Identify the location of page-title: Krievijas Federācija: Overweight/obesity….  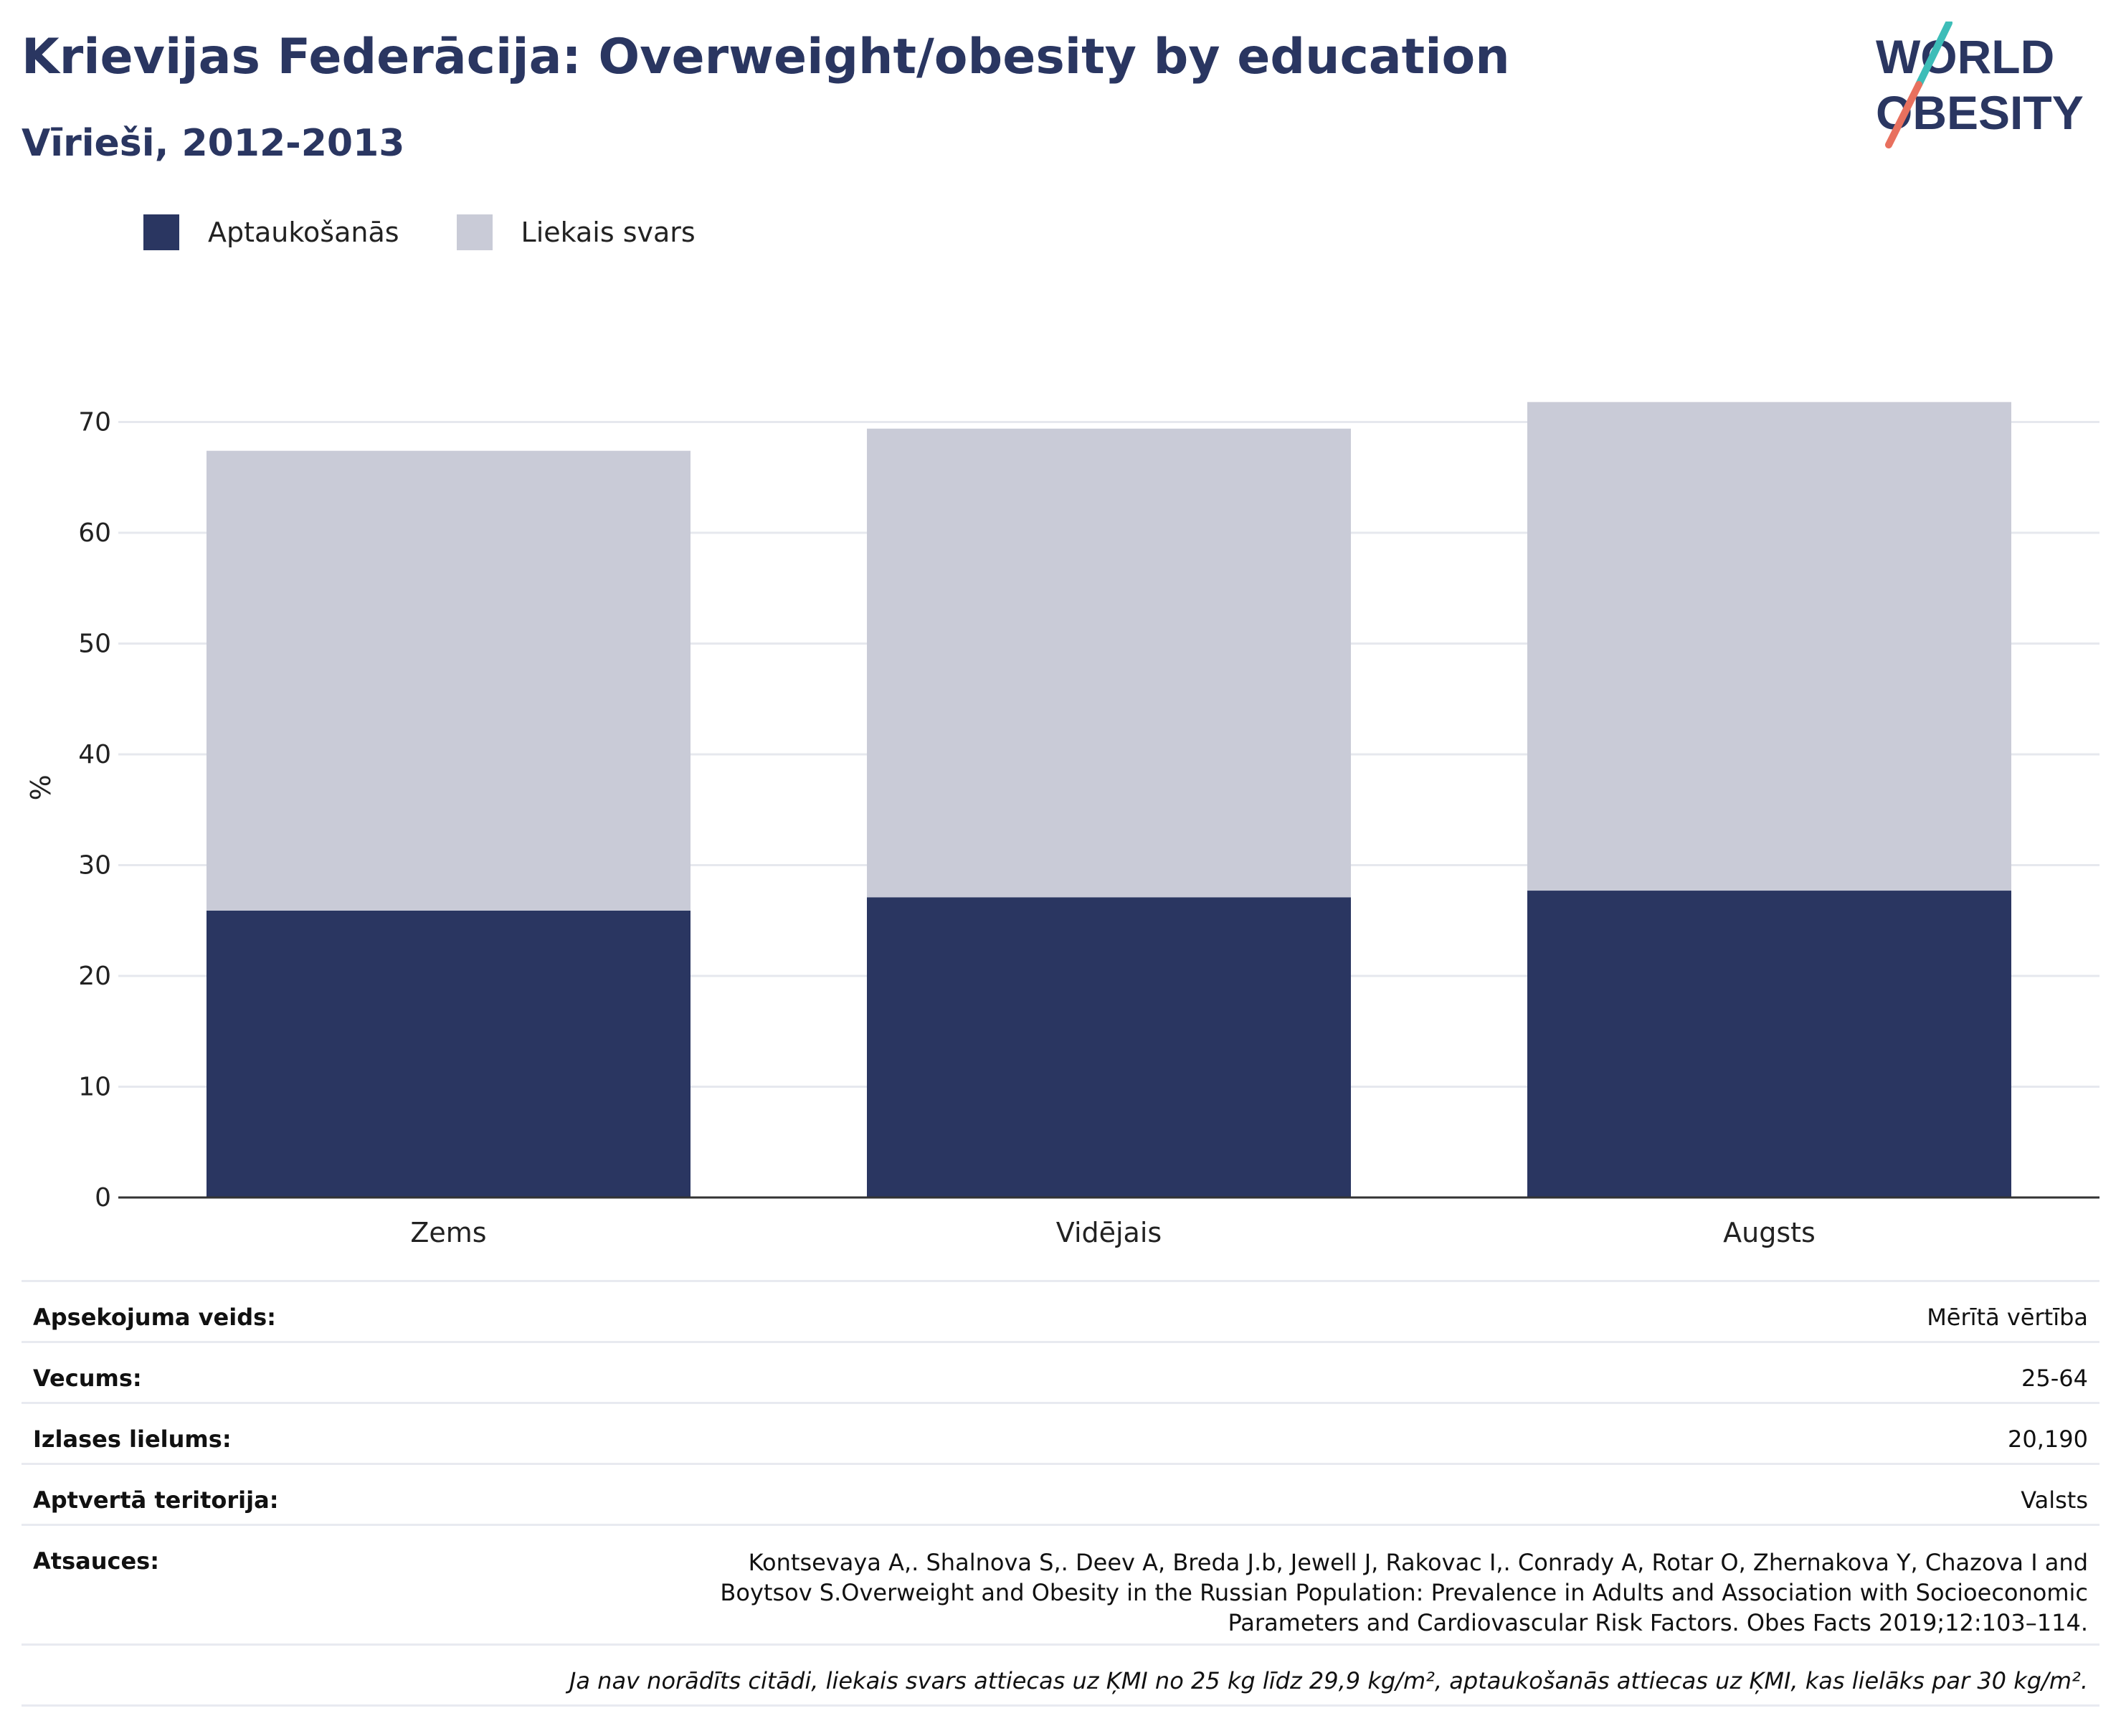
(766, 57).